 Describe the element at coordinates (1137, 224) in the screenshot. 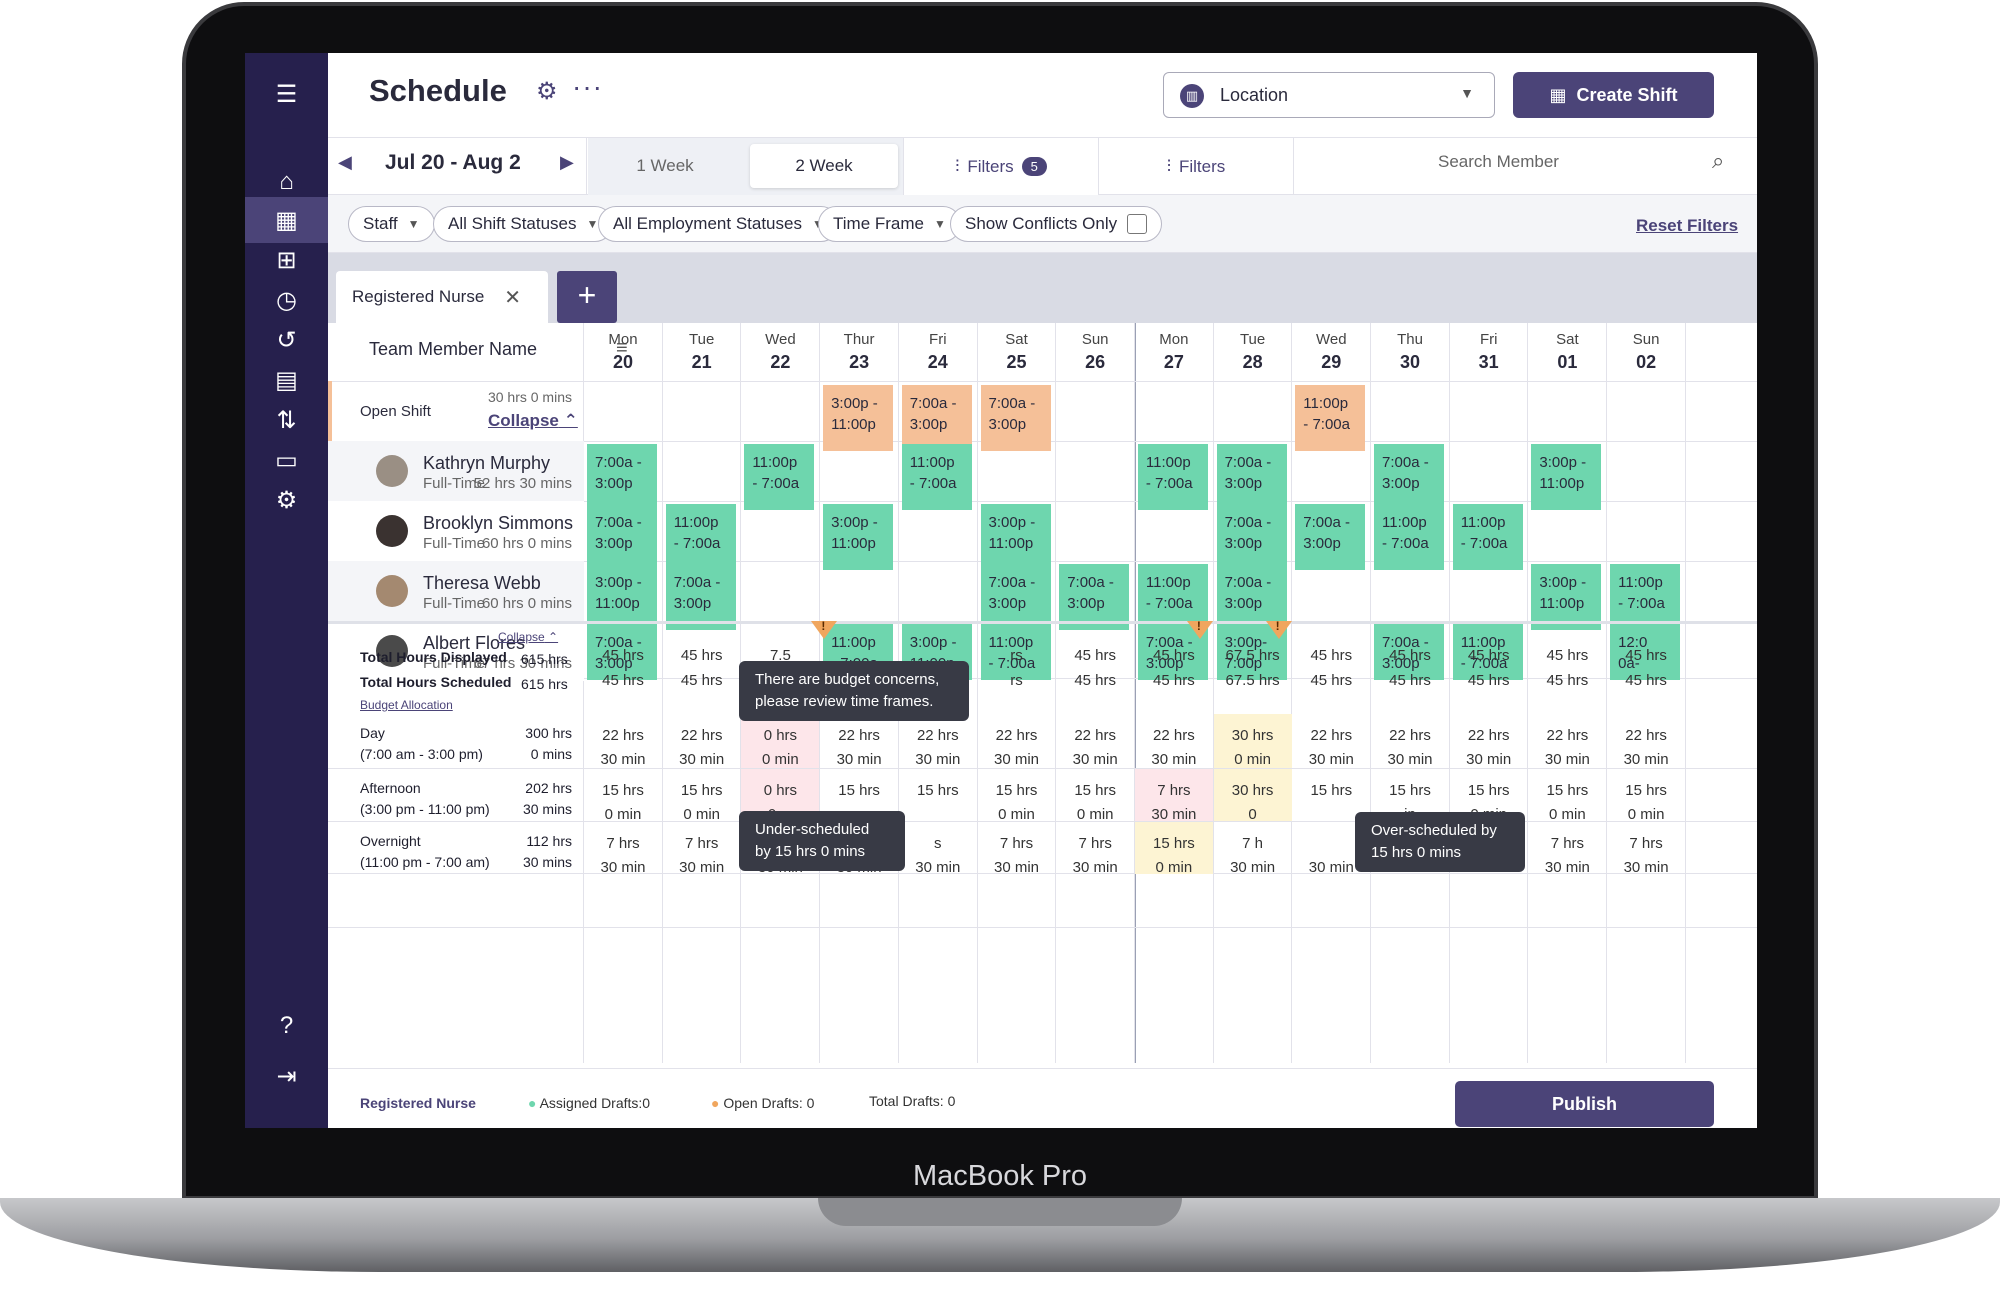

I see `conflicts-checkbox` at that location.